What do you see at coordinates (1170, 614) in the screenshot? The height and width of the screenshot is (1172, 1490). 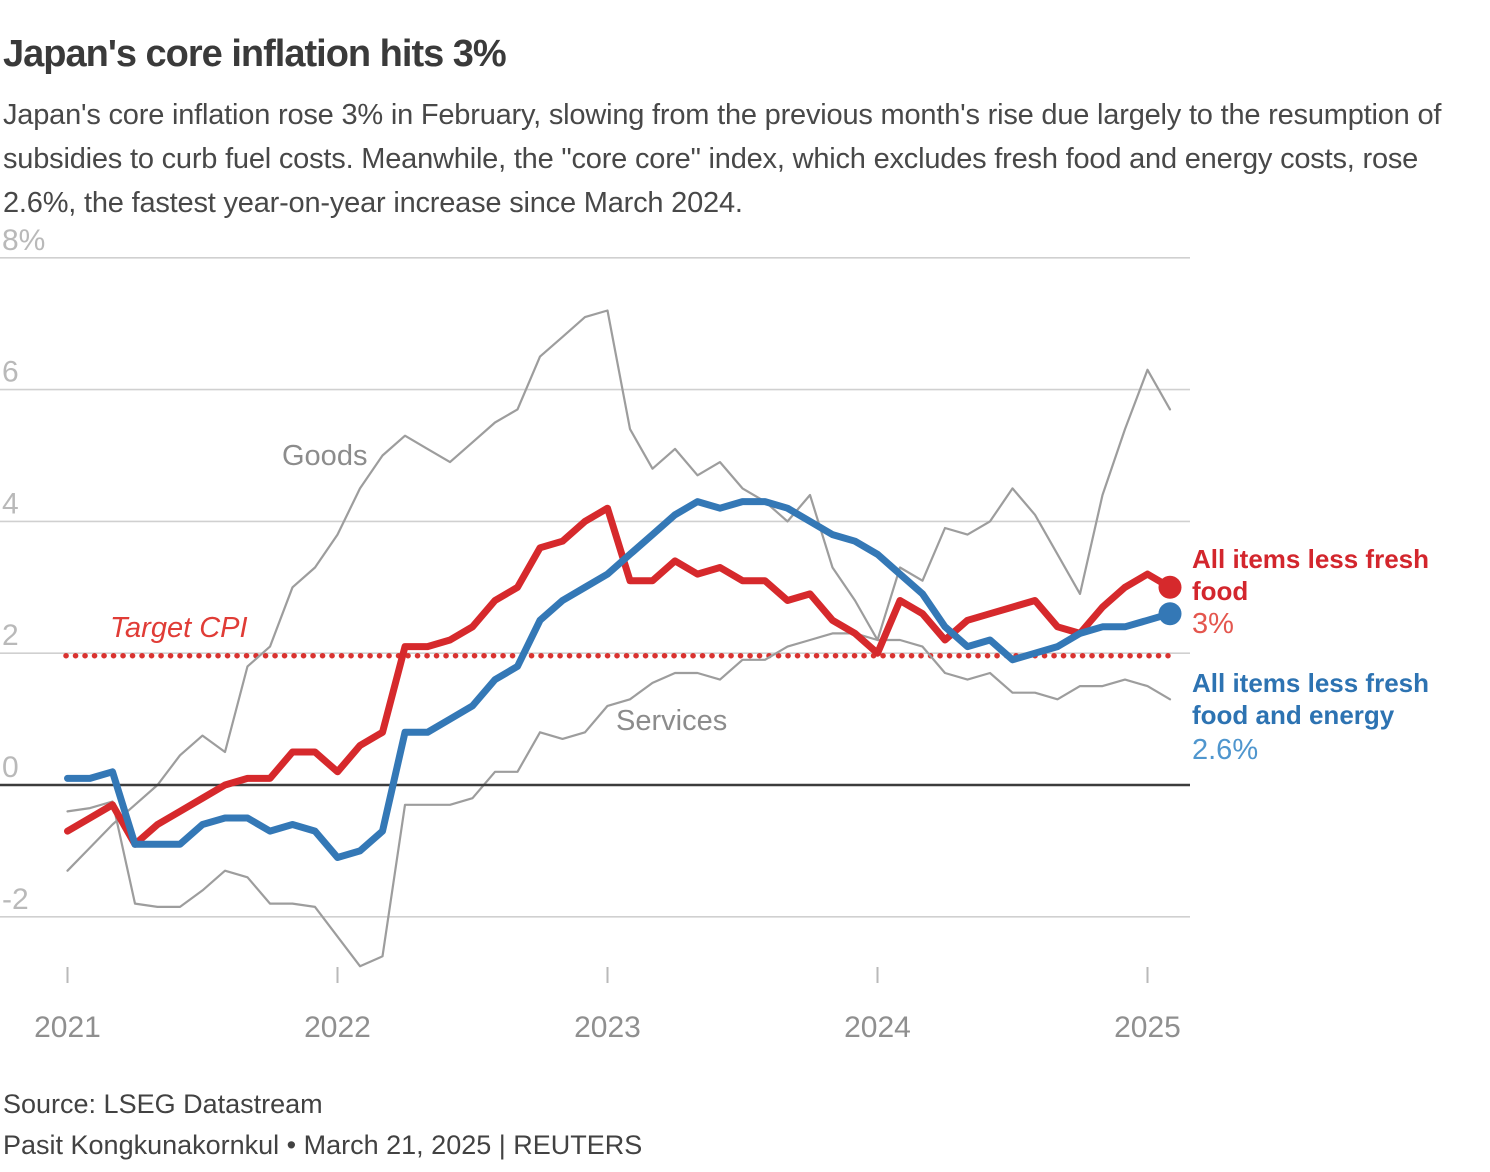 I see `series-end-dot-all-items-less-fresh-food-and-energy` at bounding box center [1170, 614].